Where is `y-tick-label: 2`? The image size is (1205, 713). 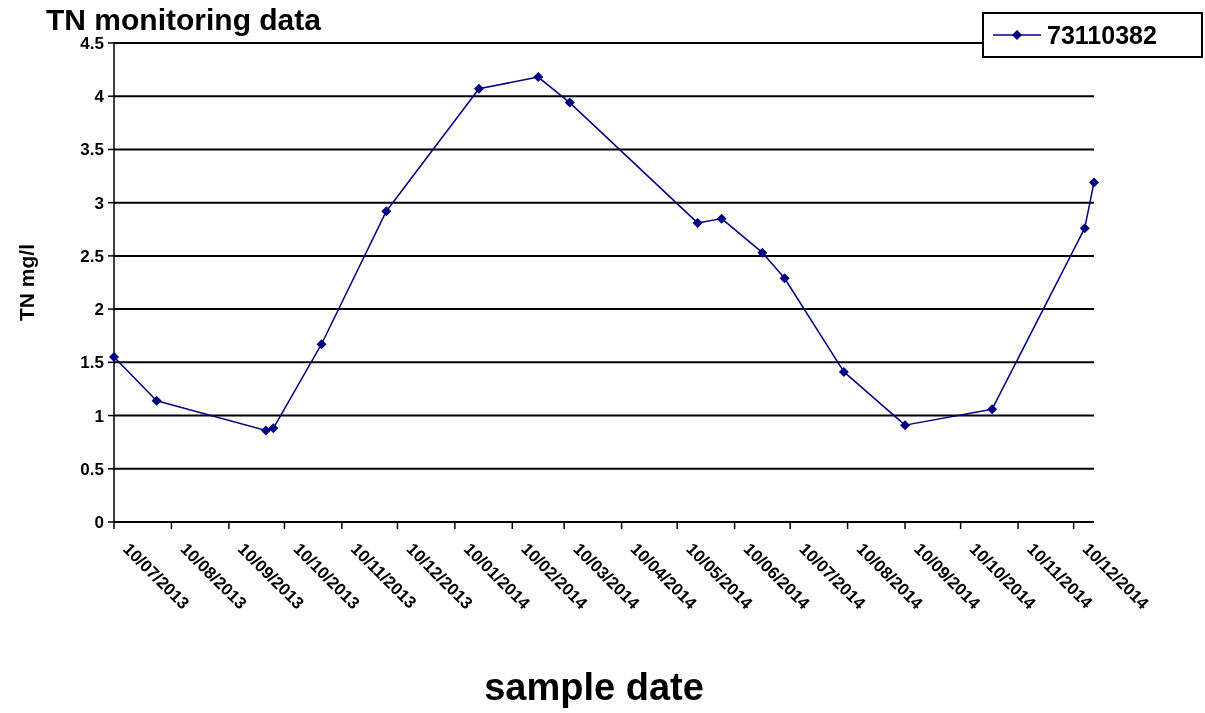
y-tick-label: 2 is located at coordinates (99, 310).